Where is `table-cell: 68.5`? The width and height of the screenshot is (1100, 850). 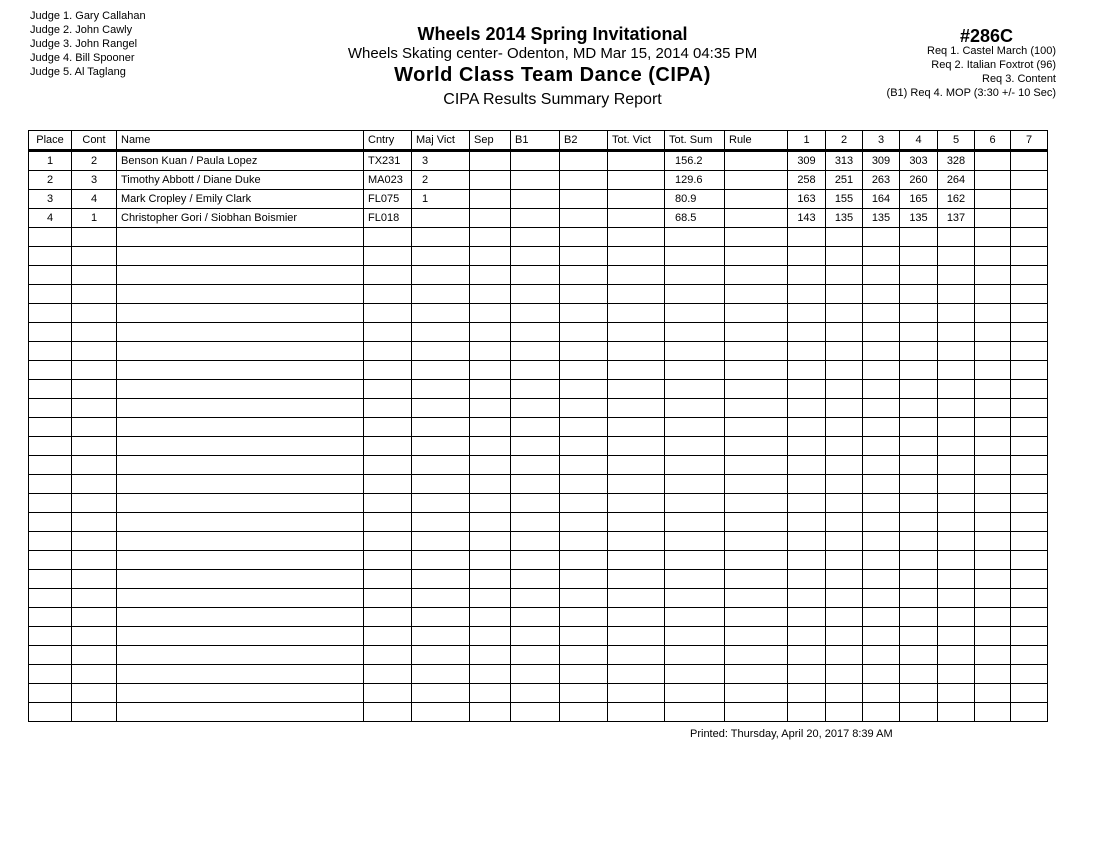 table-cell: 68.5 is located at coordinates (694, 218).